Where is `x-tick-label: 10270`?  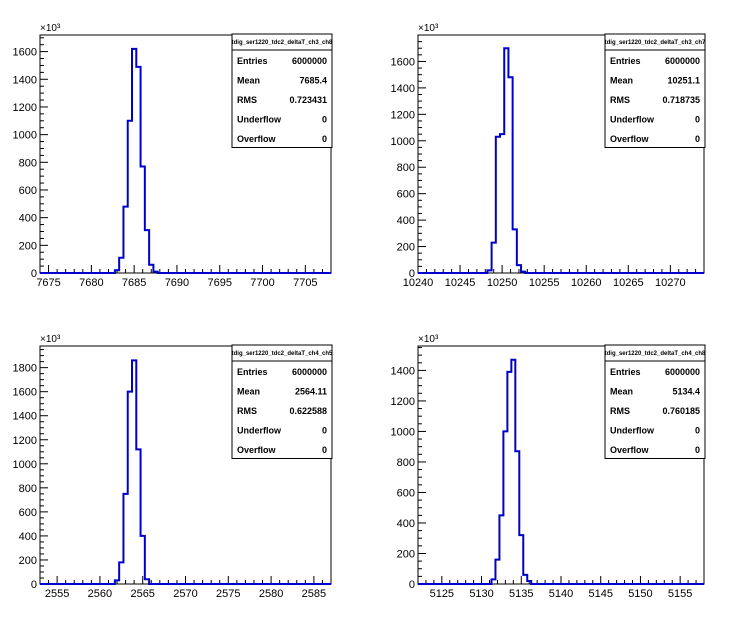
x-tick-label: 10270 is located at coordinates (670, 283).